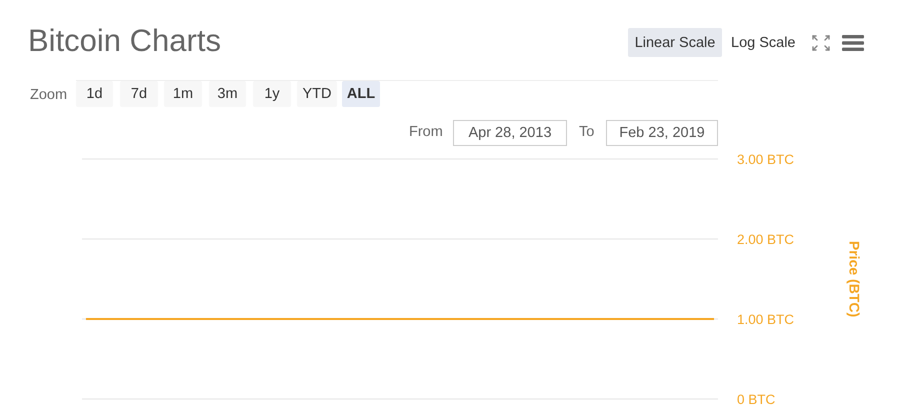  What do you see at coordinates (854, 279) in the screenshot?
I see `y-axis-title: Price (BTC)` at bounding box center [854, 279].